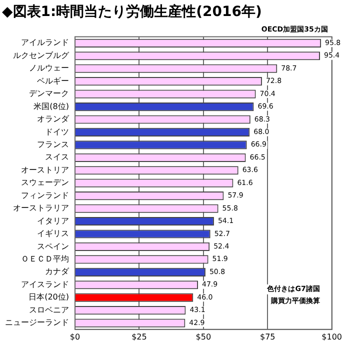 This screenshot has width=345, height=349. Describe the element at coordinates (57, 157) in the screenshot. I see `y-tick-label: スイス` at that location.